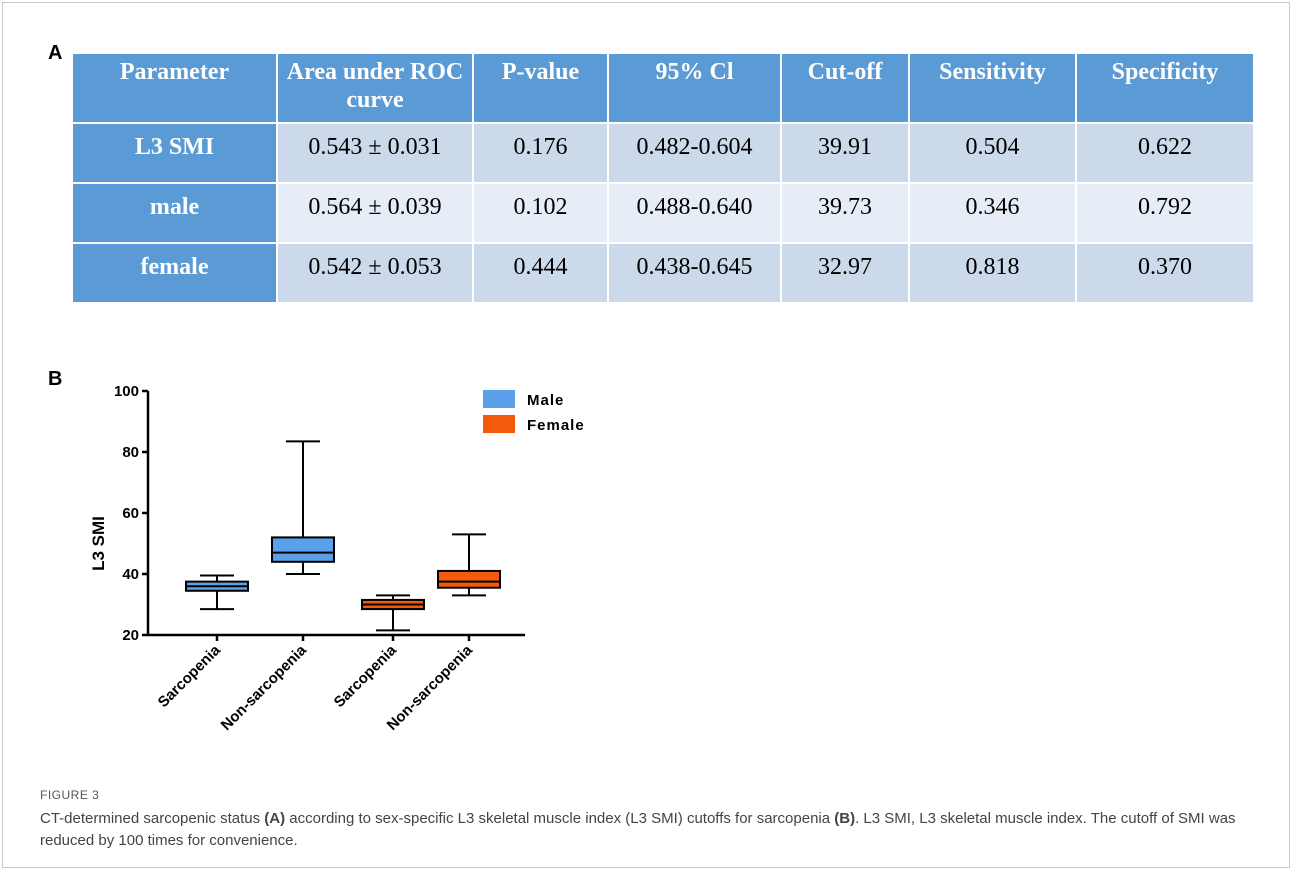 The width and height of the screenshot is (1295, 872). Describe the element at coordinates (1165, 273) in the screenshot. I see `cell-specificity: 0.370` at that location.